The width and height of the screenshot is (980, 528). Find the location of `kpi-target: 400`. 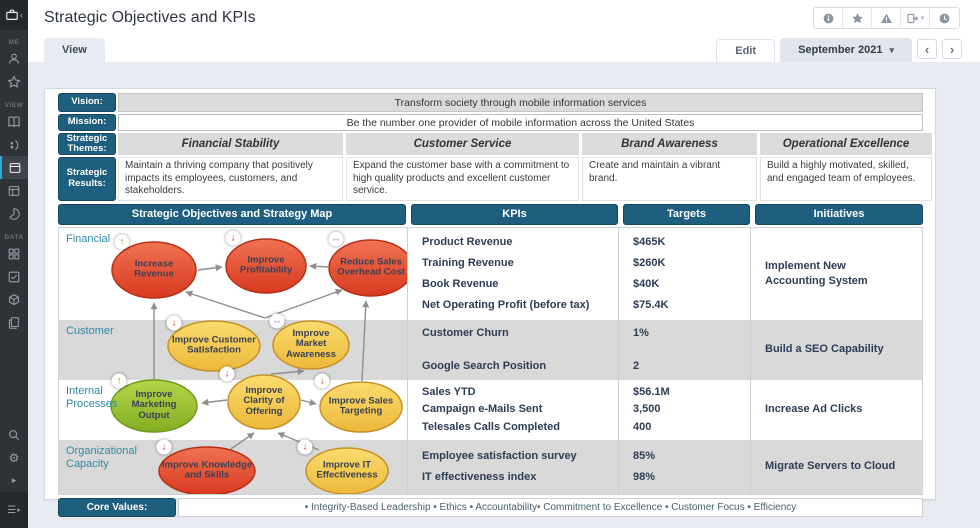

kpi-target: 400 is located at coordinates (642, 426).